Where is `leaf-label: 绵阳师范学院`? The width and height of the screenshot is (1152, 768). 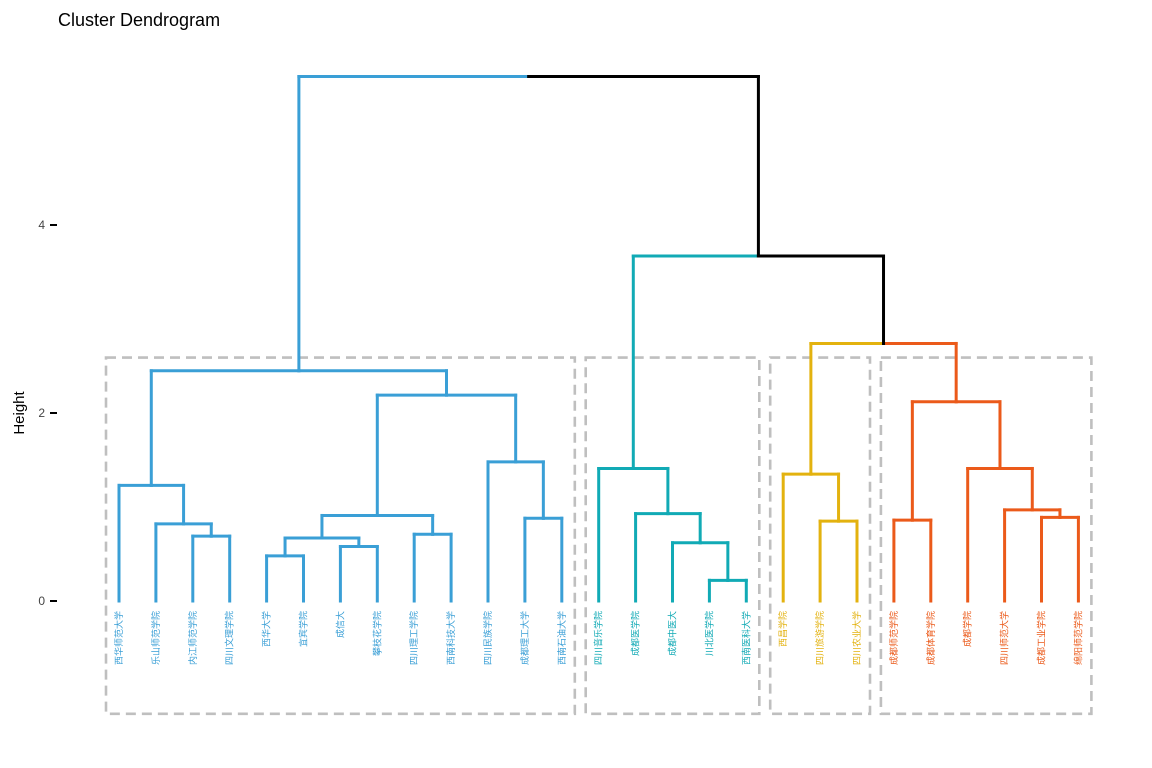 leaf-label: 绵阳师范学院 is located at coordinates (1078, 638).